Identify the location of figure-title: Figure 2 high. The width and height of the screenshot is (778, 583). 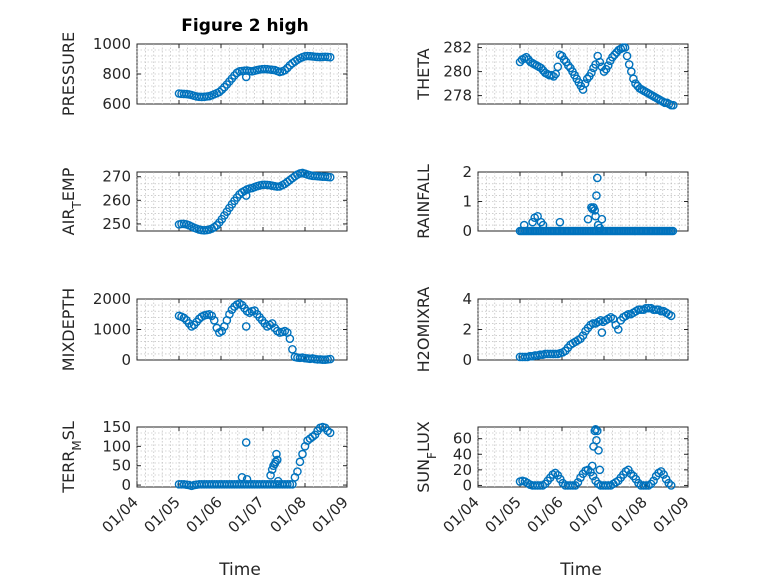
(245, 26).